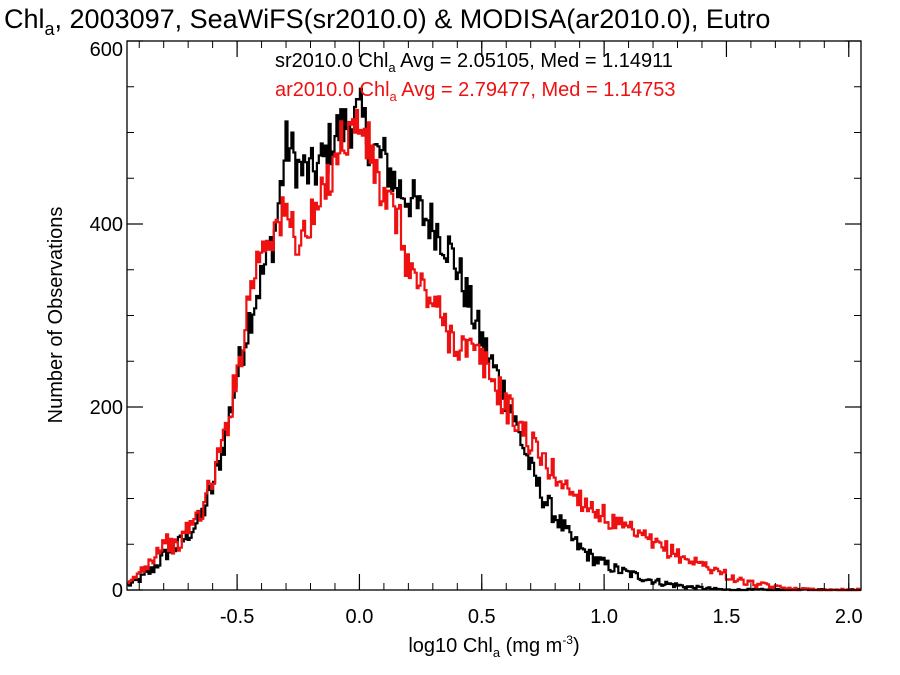 The image size is (900, 675). What do you see at coordinates (394, 96) in the screenshot?
I see `annotation-ar2010-sub: a` at bounding box center [394, 96].